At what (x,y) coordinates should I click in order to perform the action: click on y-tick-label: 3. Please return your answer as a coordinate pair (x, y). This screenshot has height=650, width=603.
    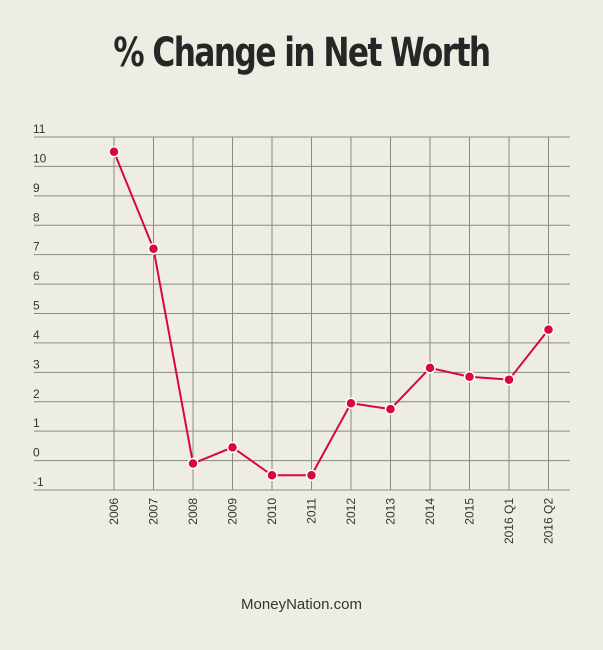
    Looking at the image, I should click on (36, 364).